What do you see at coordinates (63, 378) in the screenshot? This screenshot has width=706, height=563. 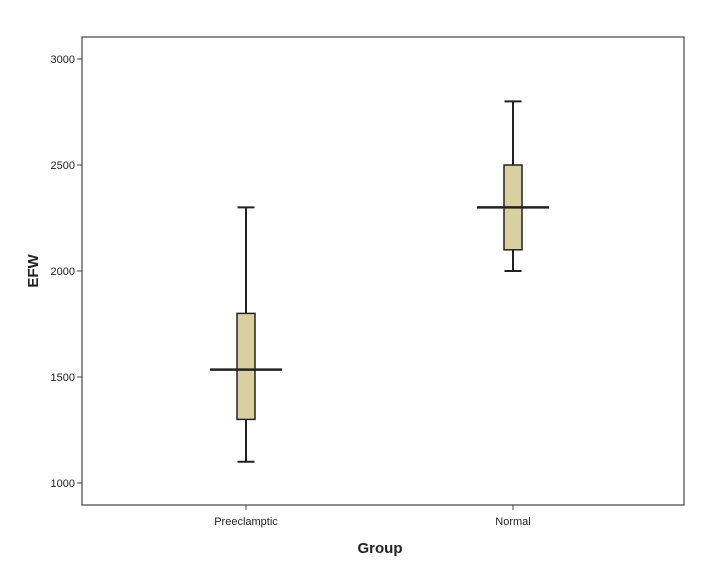 I see `y-tick-label: 1500` at bounding box center [63, 378].